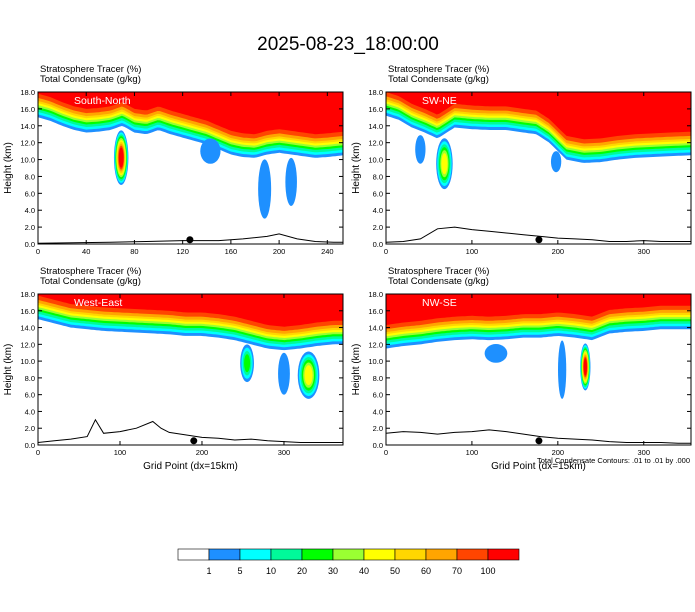  I want to click on x-tick-label: 240, so click(327, 251).